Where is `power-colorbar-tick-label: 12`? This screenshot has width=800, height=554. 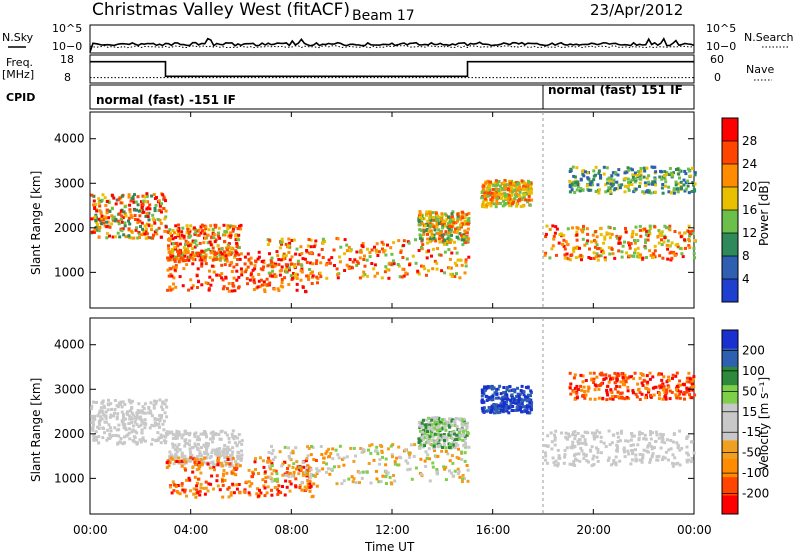
power-colorbar-tick-label: 12 is located at coordinates (749, 233).